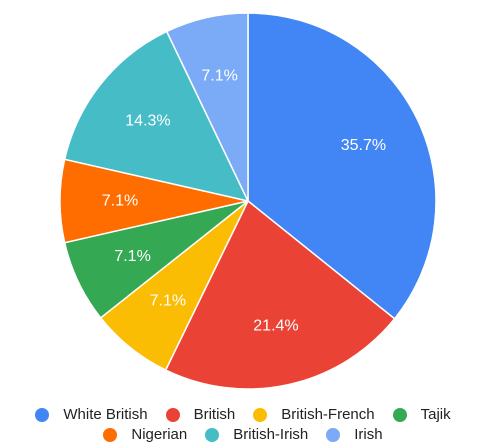  What do you see at coordinates (363, 145) in the screenshot?
I see `slice-label-white-british: 35.7%` at bounding box center [363, 145].